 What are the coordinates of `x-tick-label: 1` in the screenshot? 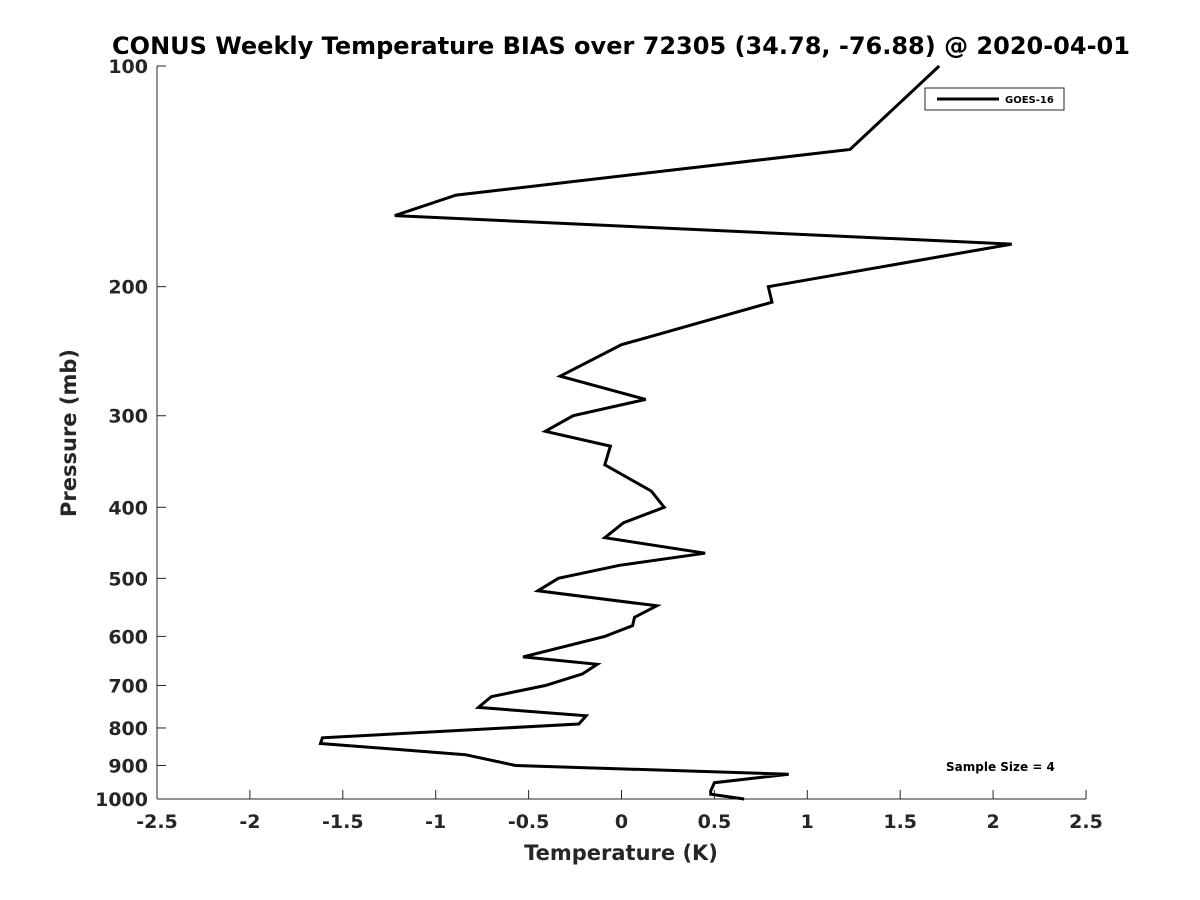 It's located at (807, 822).